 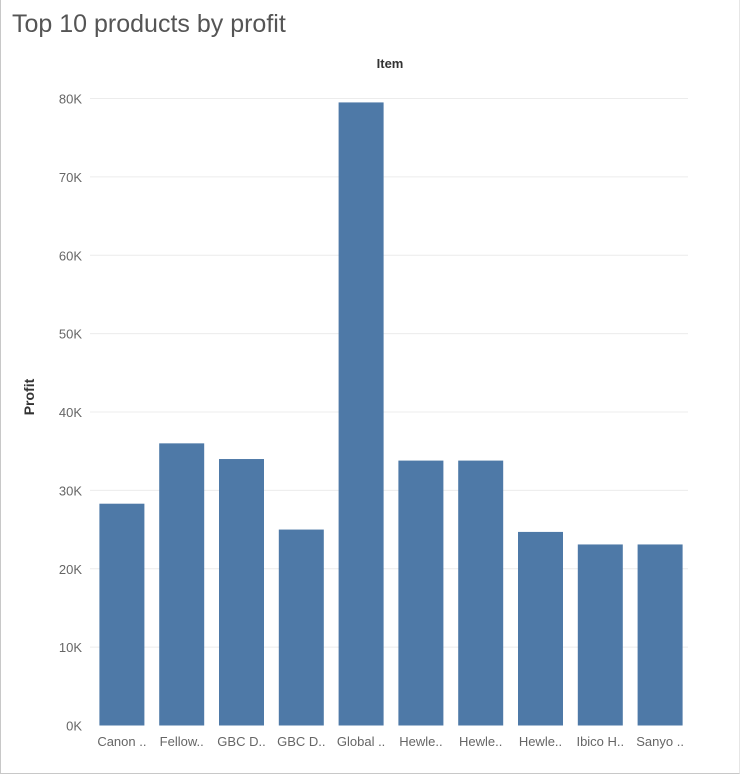 I want to click on y-tick-label: 0K, so click(x=74, y=726).